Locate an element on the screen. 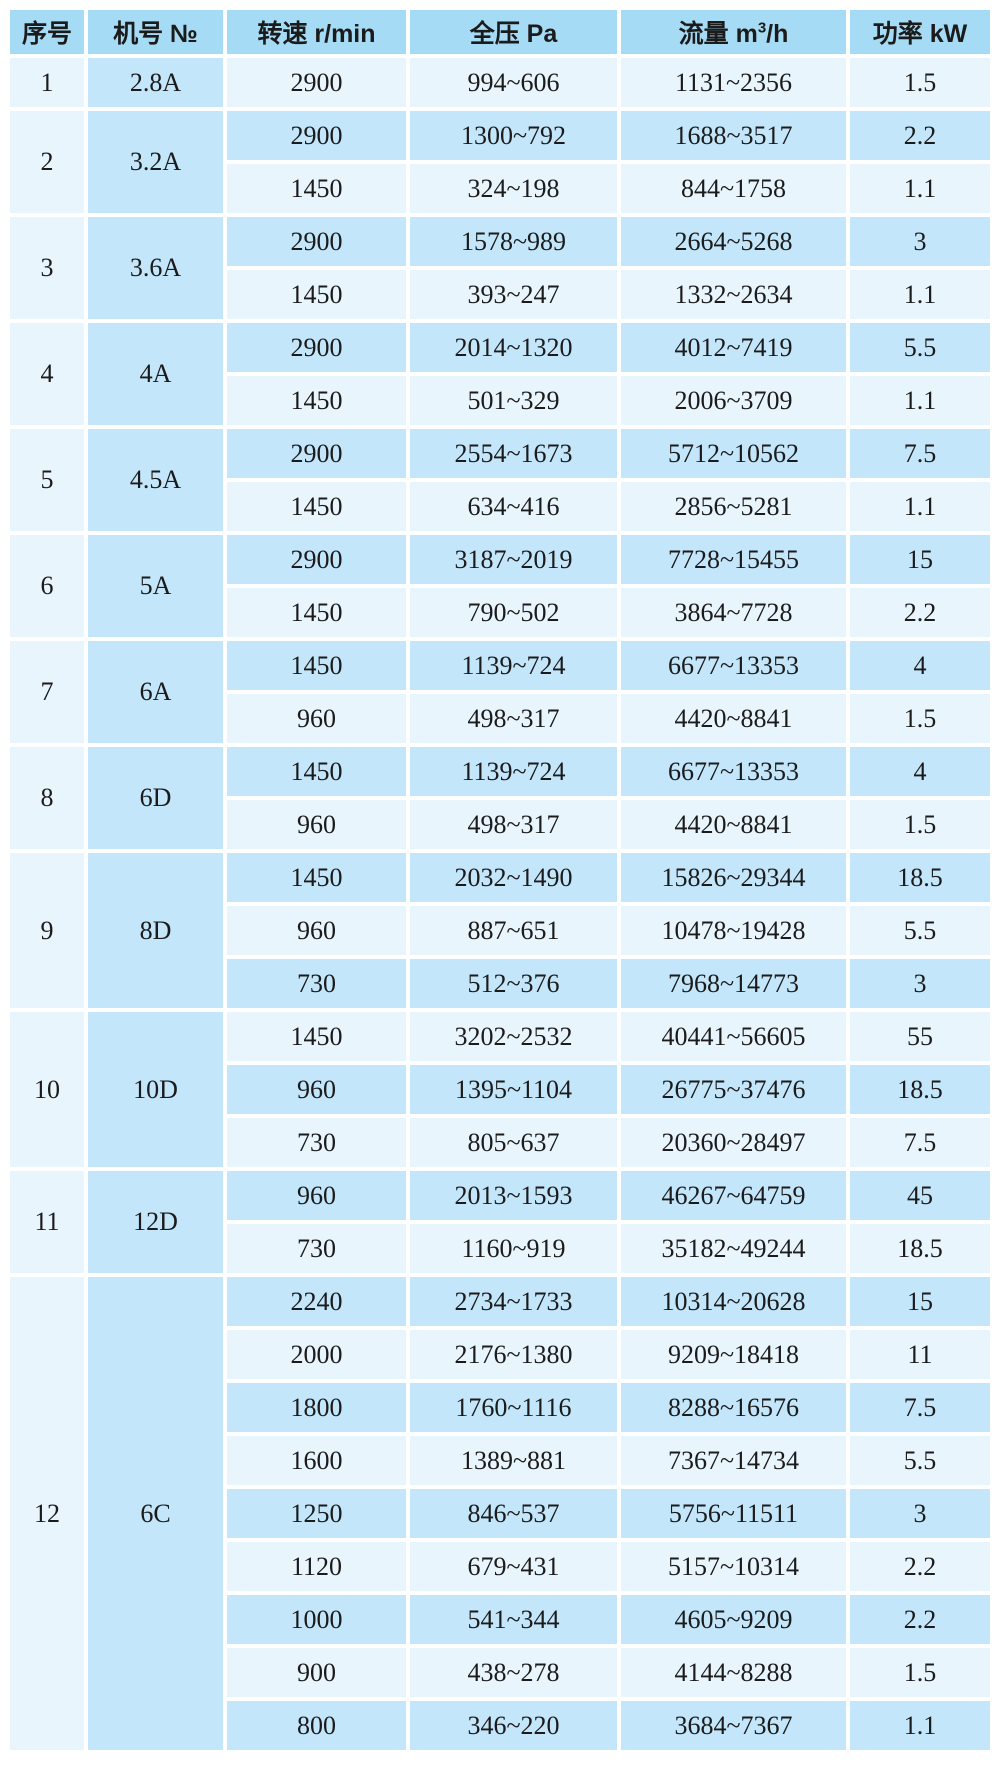 The width and height of the screenshot is (1000, 1767). data-cell-flow: 7728~15455 is located at coordinates (733, 559).